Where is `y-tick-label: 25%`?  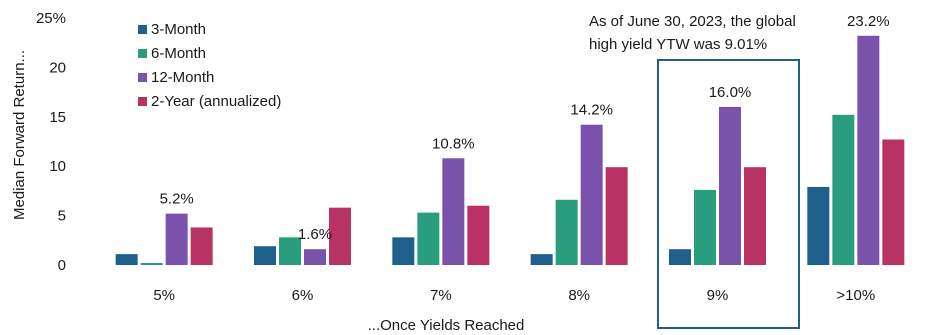 y-tick-label: 25% is located at coordinates (51, 18).